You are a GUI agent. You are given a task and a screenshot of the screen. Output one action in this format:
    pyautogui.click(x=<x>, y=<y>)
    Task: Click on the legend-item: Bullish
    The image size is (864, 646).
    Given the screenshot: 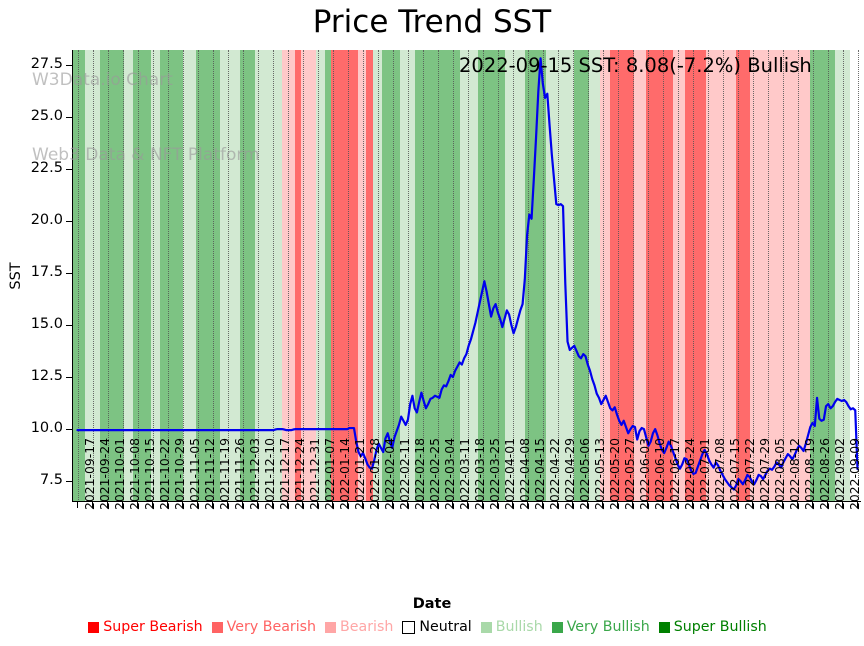 What is the action you would take?
    pyautogui.click(x=511, y=627)
    